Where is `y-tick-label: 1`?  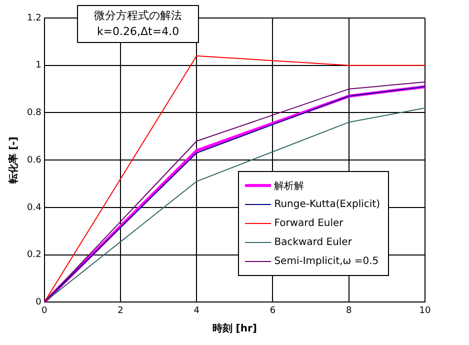 y-tick-label: 1 is located at coordinates (39, 65).